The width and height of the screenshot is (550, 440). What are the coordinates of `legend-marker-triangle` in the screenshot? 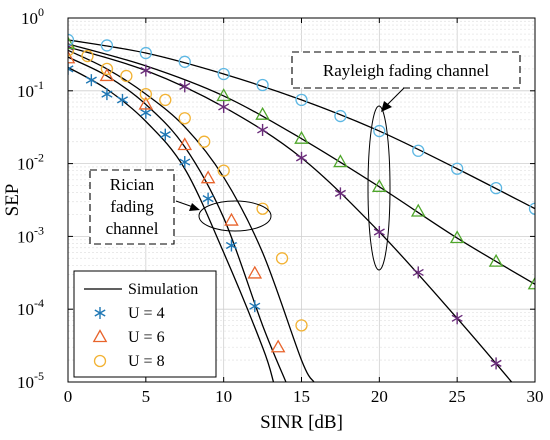 It's located at (100, 336).